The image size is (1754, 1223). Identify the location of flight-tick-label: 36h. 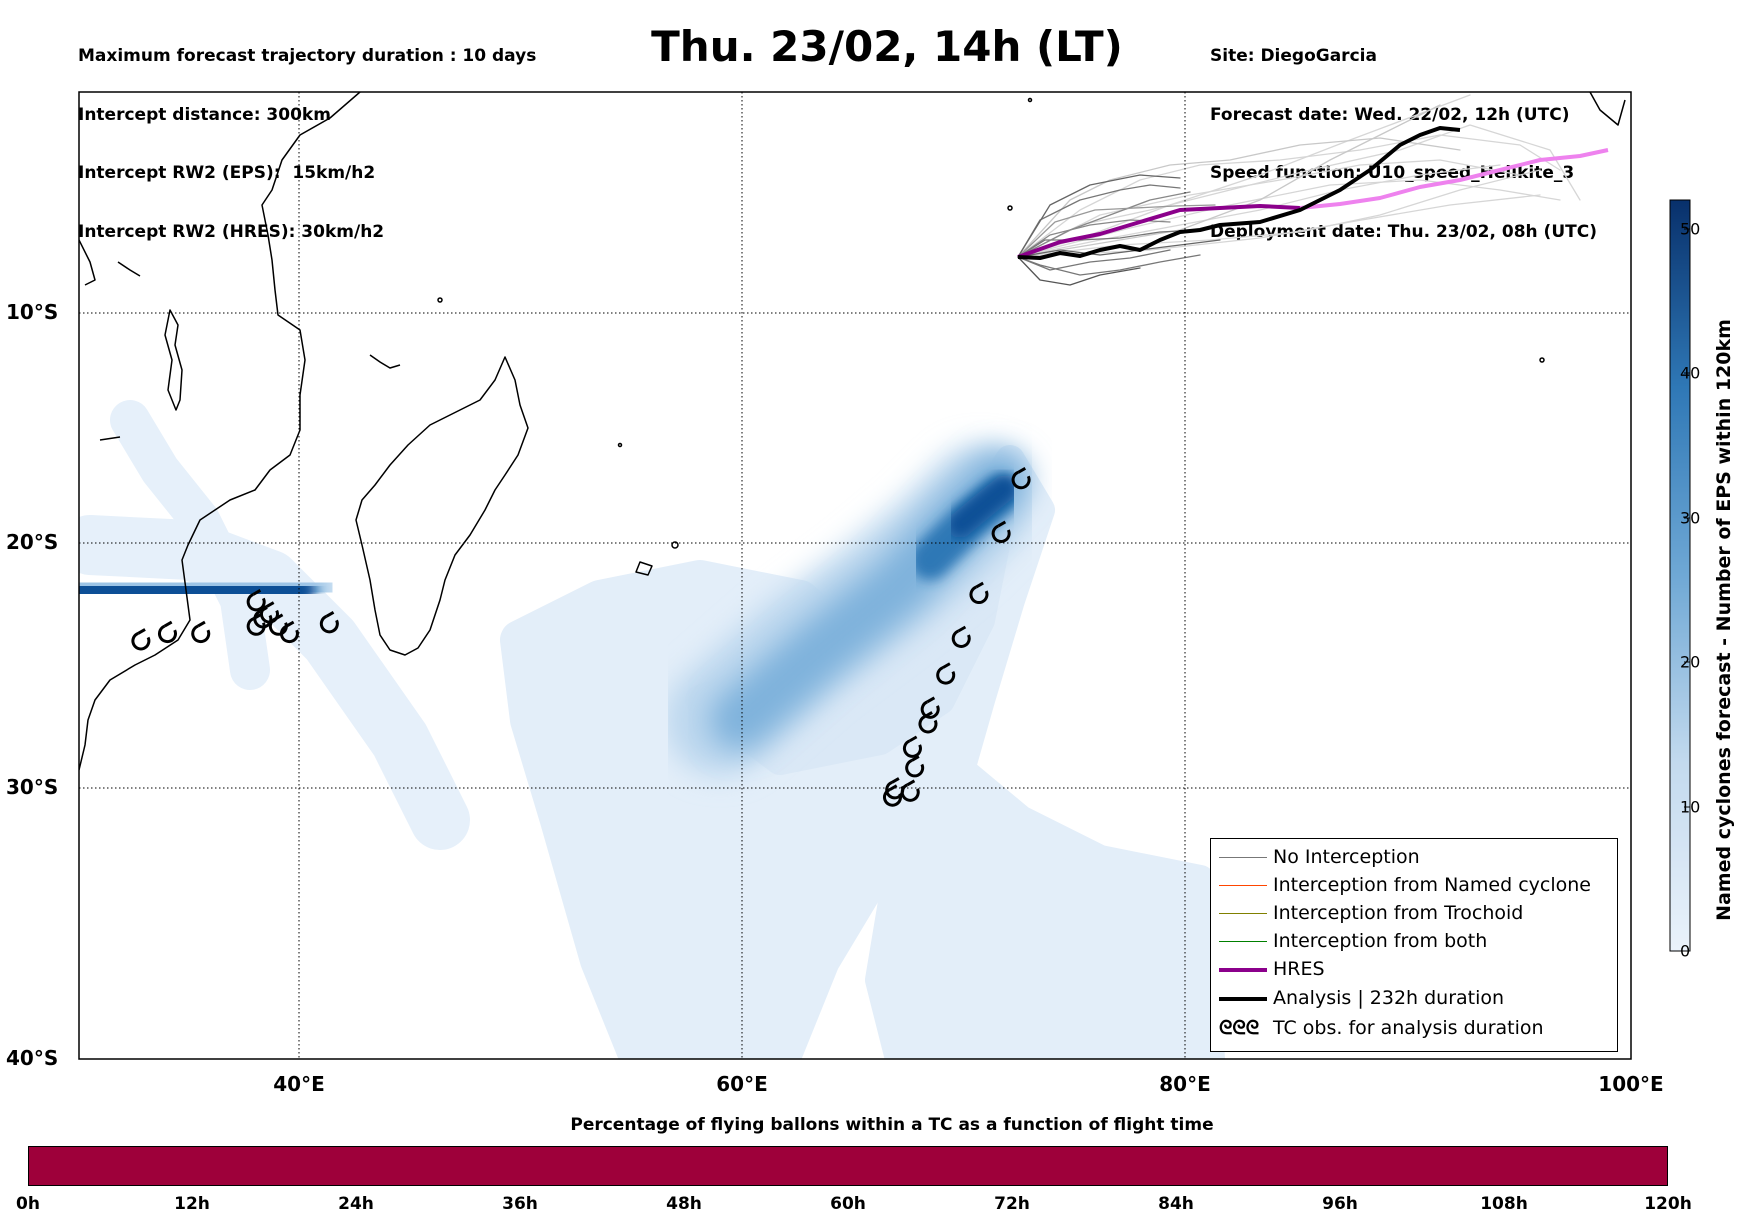
(520, 1204).